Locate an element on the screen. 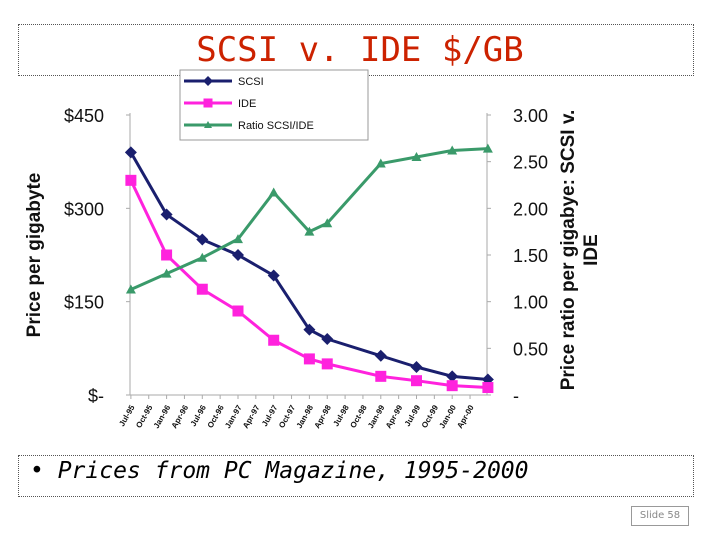 Image resolution: width=720 pixels, height=540 pixels. bullet-frame is located at coordinates (356, 476).